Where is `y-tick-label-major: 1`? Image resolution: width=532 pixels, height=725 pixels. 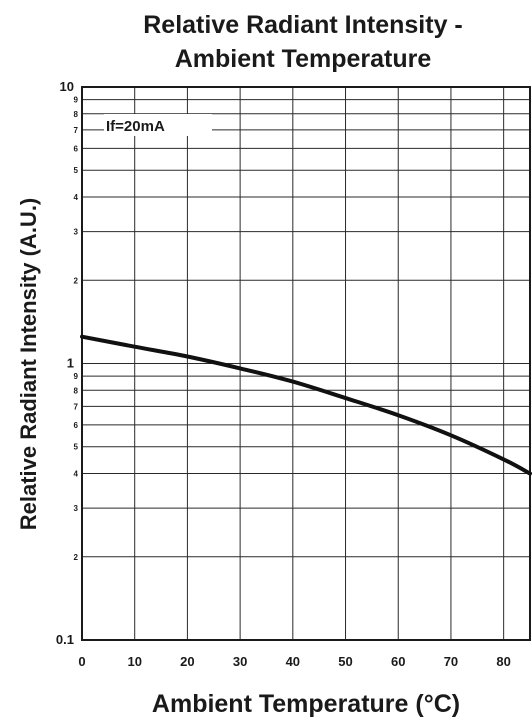 y-tick-label-major: 1 is located at coordinates (70, 363).